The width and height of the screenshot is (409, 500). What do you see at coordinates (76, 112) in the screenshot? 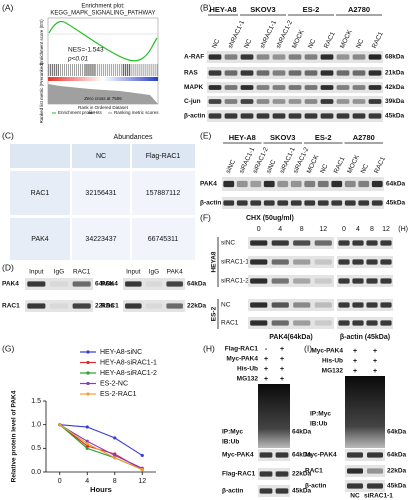
I see `legend-label: Enrichment profile` at bounding box center [76, 112].